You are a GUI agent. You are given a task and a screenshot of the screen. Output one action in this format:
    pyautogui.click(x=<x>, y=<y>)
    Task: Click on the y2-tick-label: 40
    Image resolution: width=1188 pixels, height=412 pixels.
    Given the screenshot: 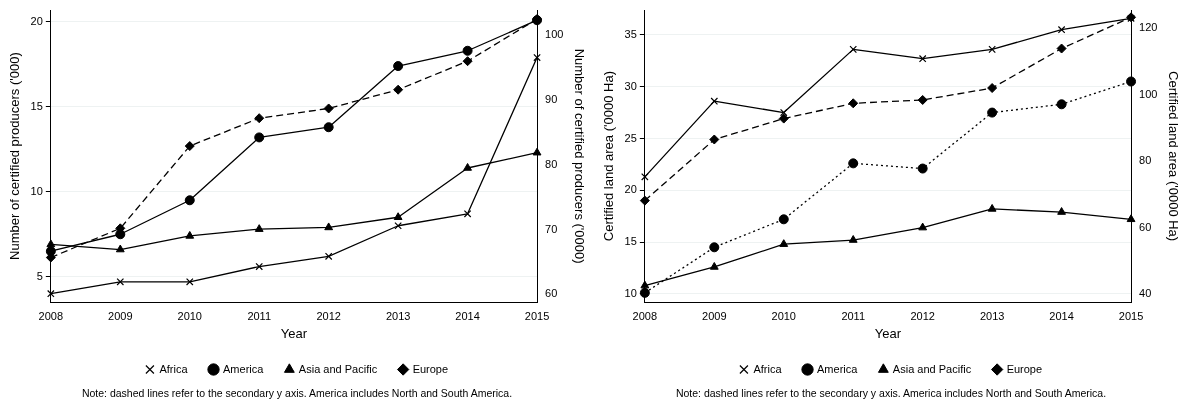 What is the action you would take?
    pyautogui.click(x=1145, y=292)
    